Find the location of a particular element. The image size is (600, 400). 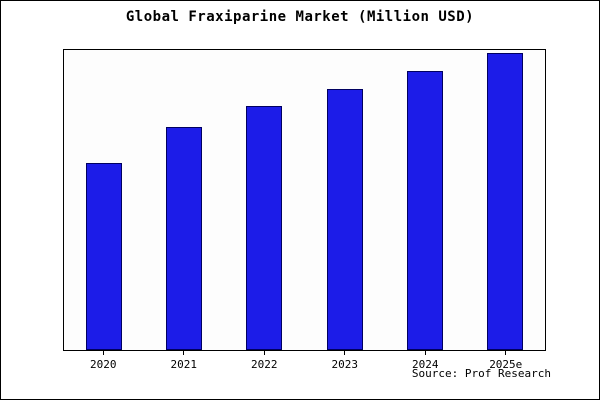

bar-2025e is located at coordinates (504, 201).